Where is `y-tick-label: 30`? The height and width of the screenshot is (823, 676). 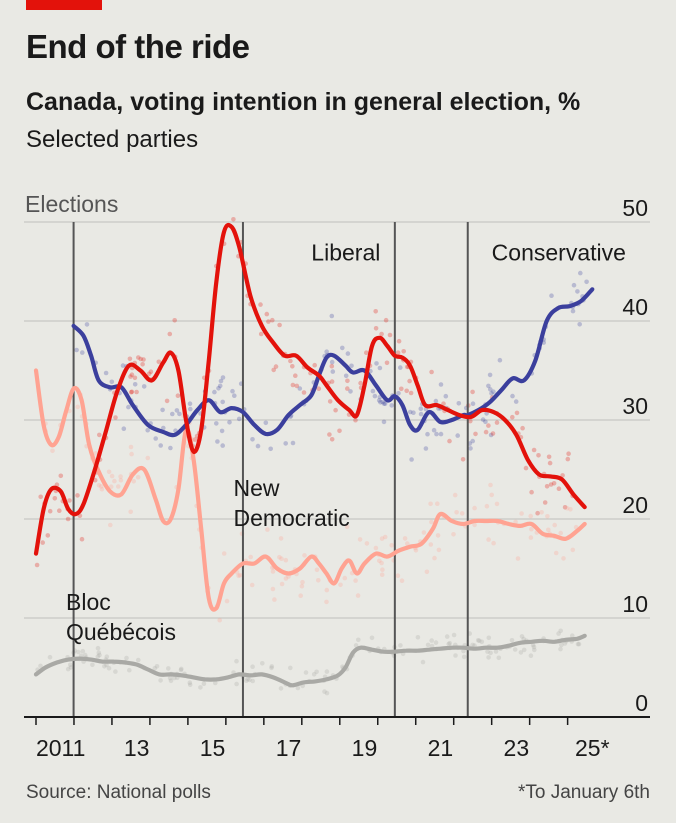
y-tick-label: 30 is located at coordinates (635, 406).